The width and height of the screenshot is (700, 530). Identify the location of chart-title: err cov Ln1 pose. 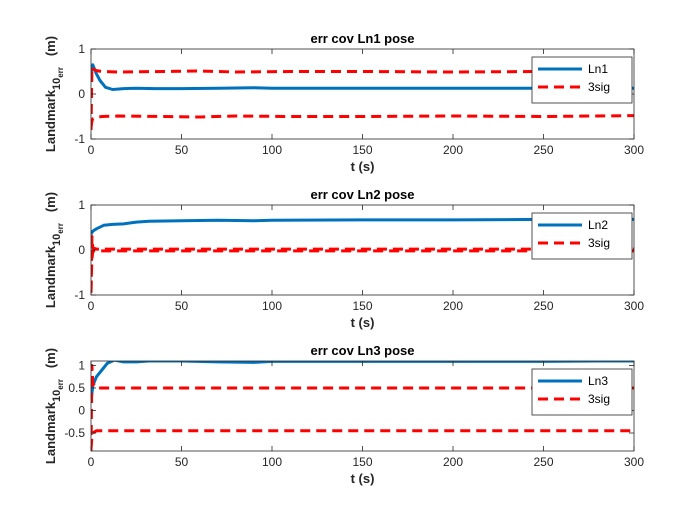
(362, 38).